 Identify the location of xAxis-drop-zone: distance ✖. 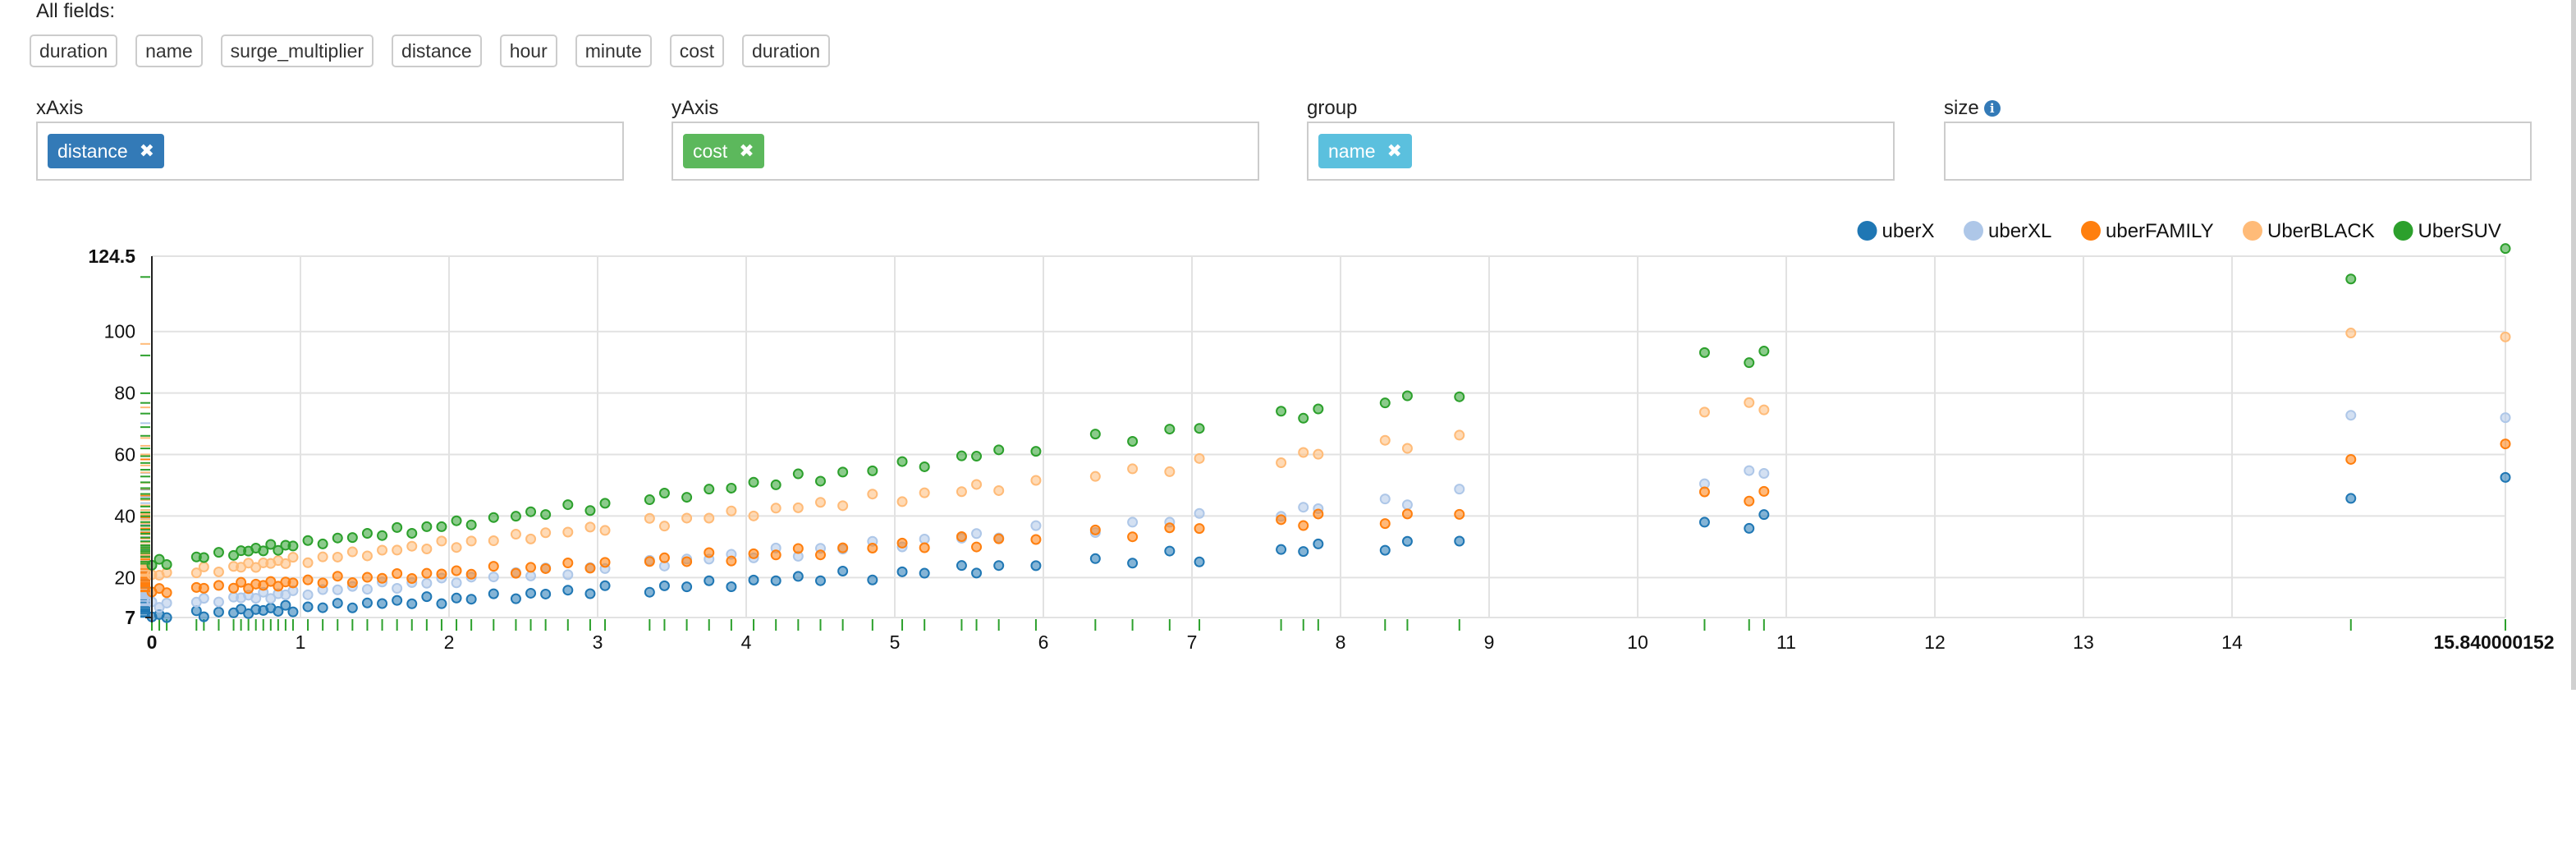
(330, 151).